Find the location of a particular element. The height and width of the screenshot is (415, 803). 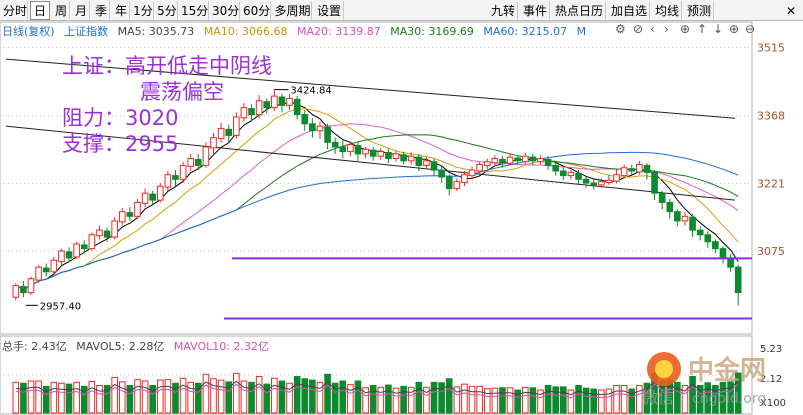

chevron-left-icon: ‹ is located at coordinates (652, 29).